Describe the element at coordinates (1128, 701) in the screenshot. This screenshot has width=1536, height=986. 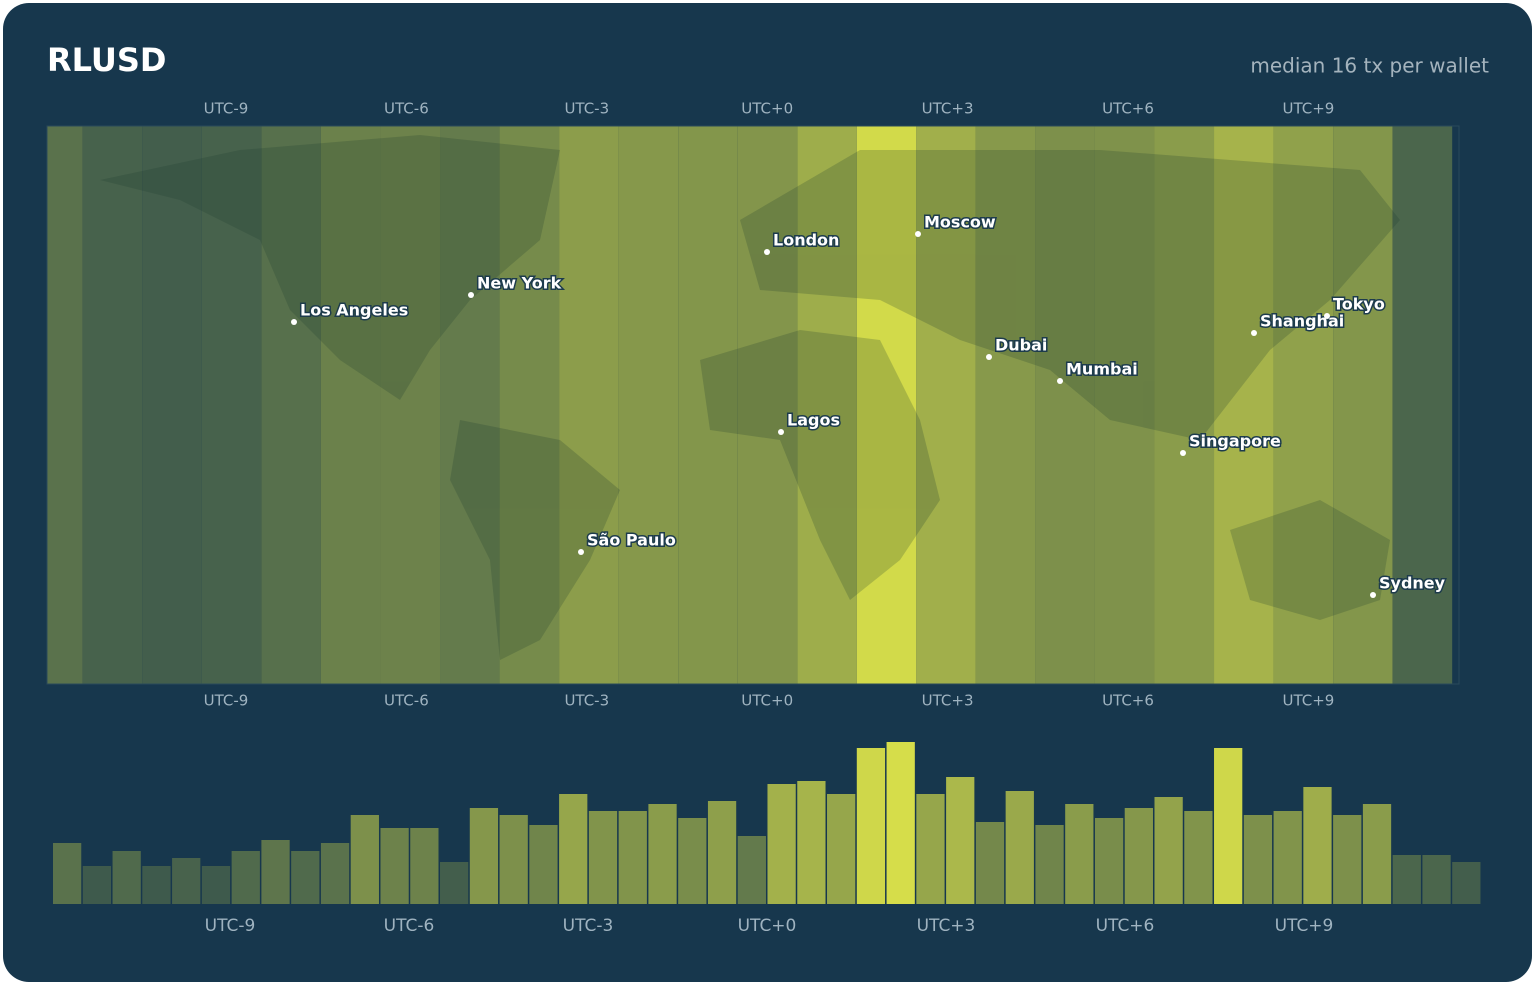
I see `map-bottom-label: UTC+6` at that location.